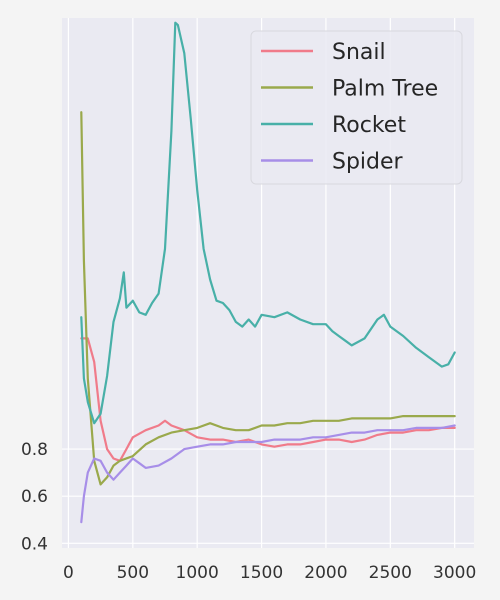 This screenshot has height=600, width=500. I want to click on legend-label: Spider, so click(368, 162).